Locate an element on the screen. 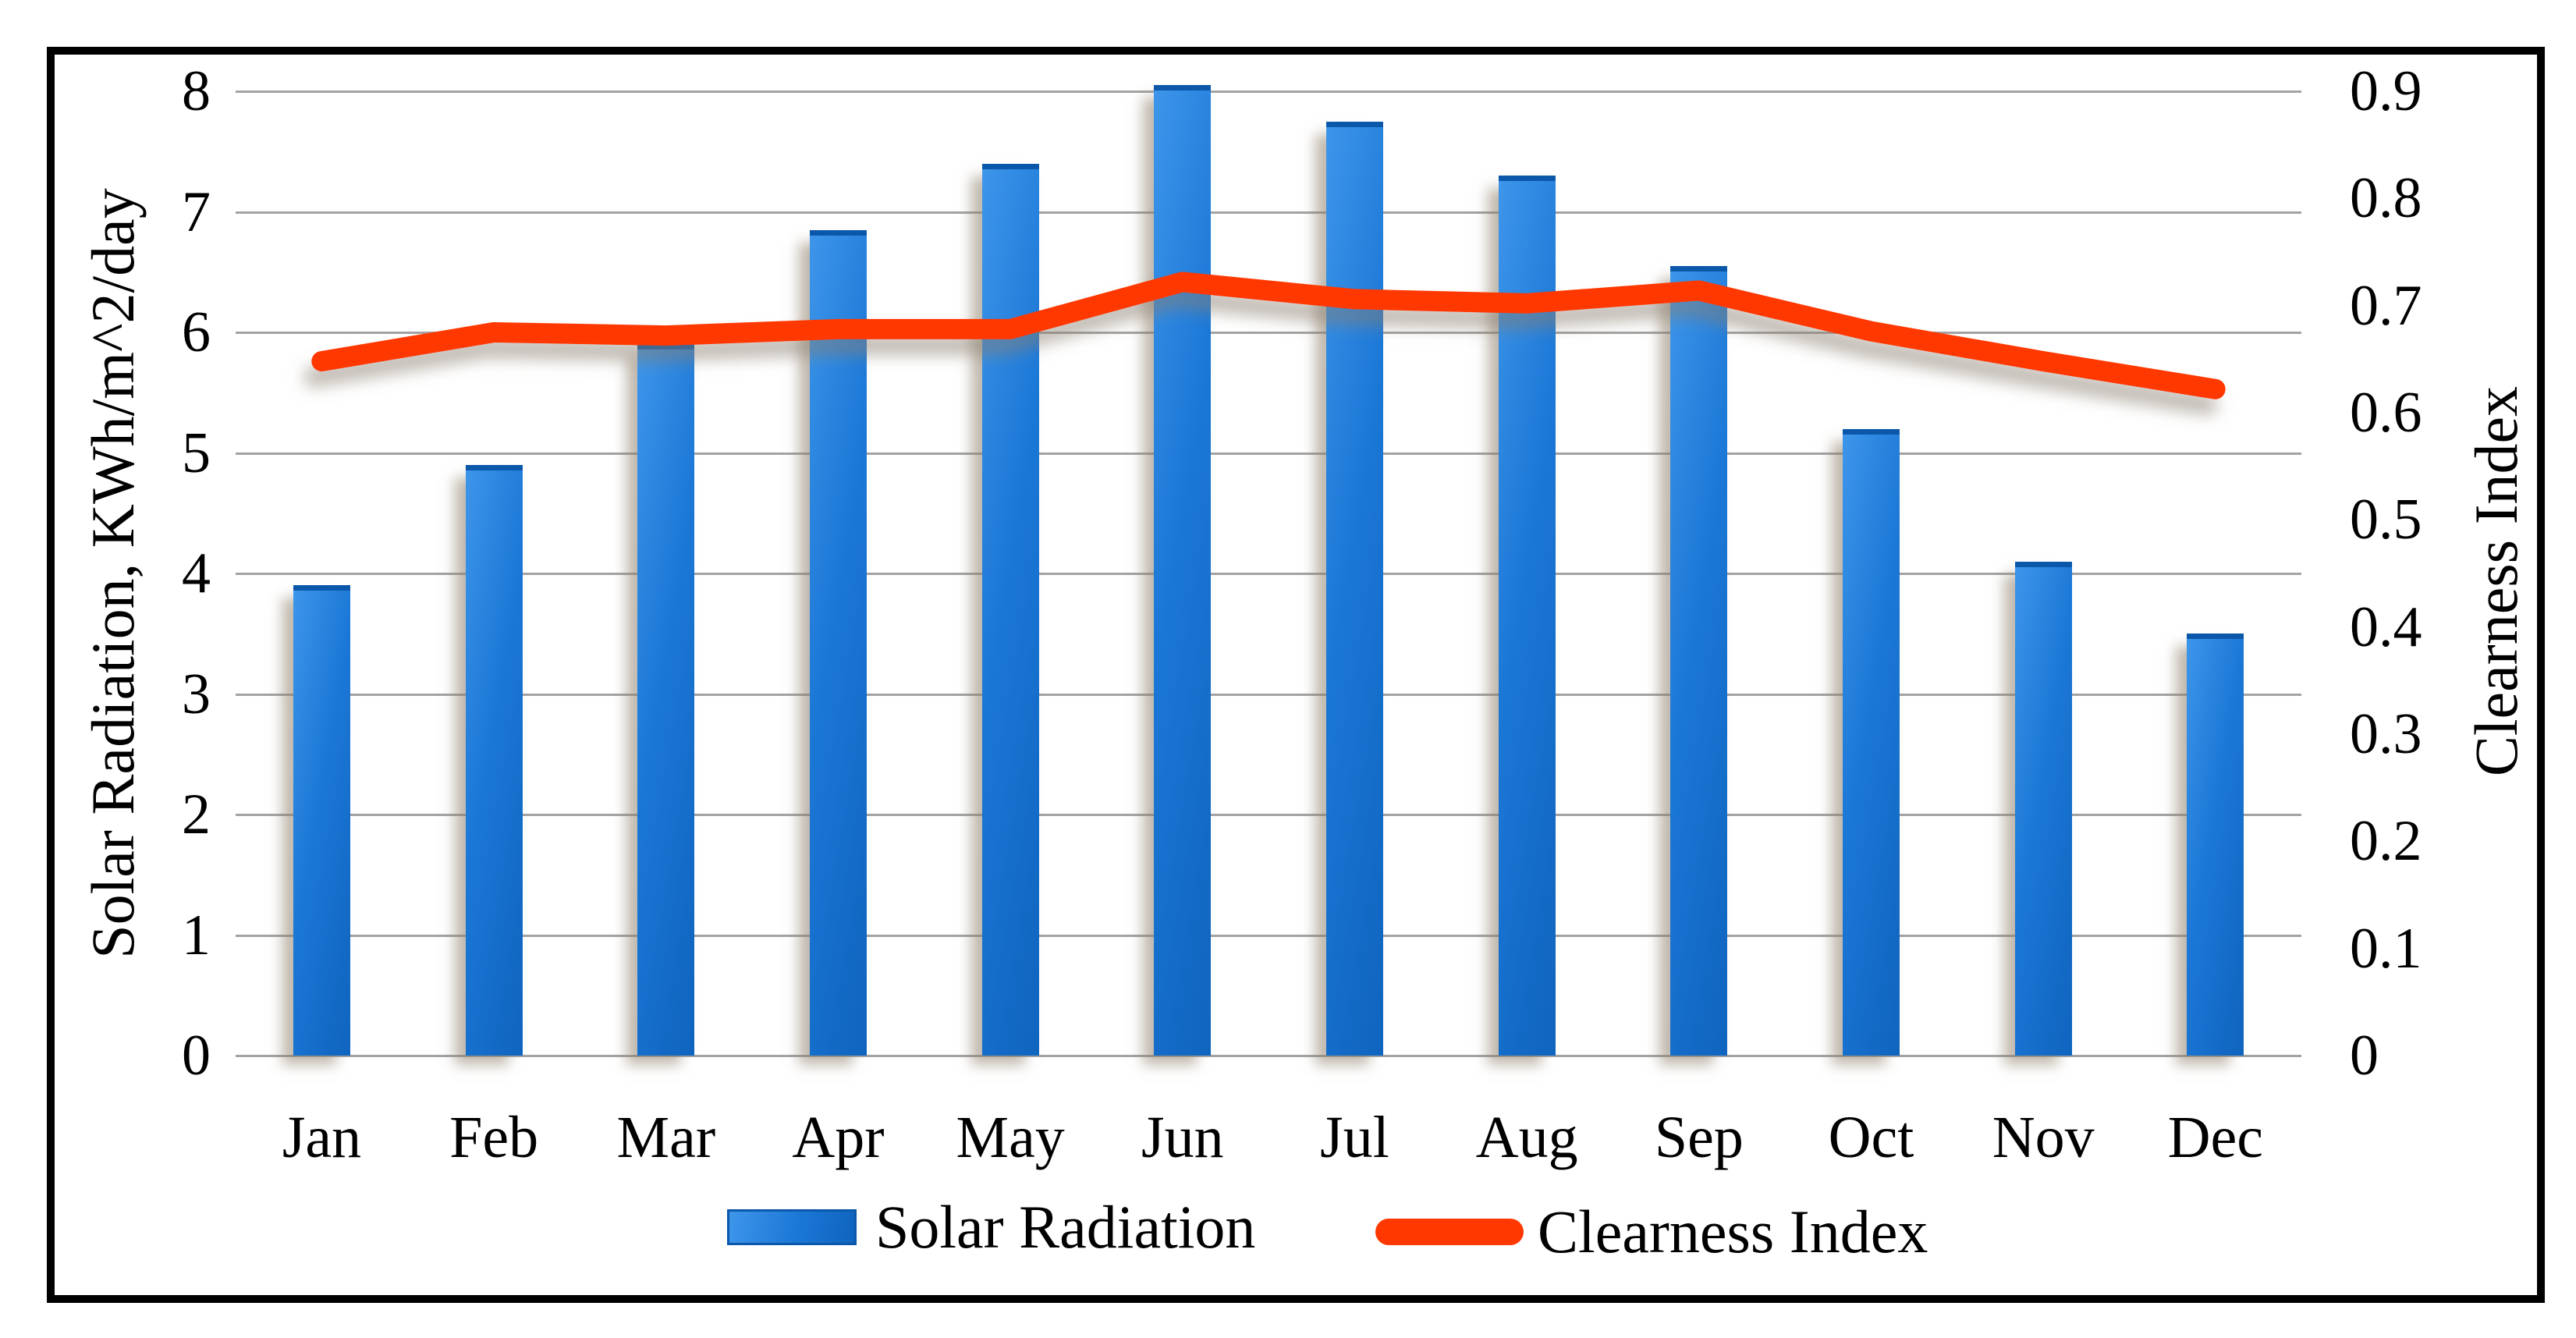  right-tick-0.8: 0.8 is located at coordinates (2386, 199).